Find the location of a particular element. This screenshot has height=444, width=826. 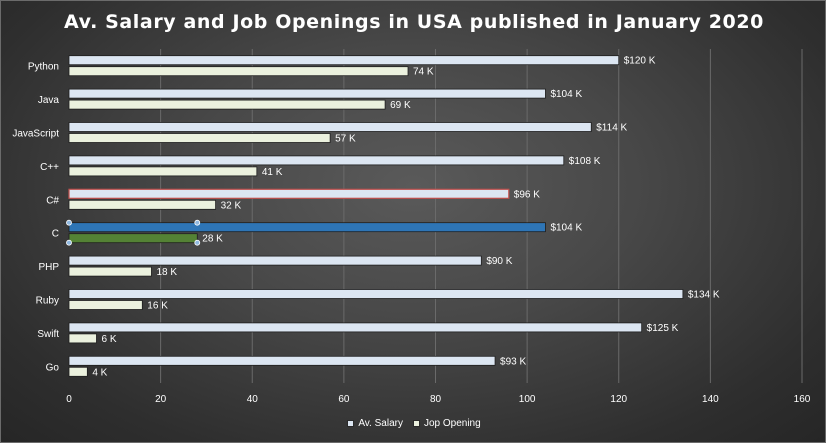

x-tick-label-0: 0 is located at coordinates (69, 399).